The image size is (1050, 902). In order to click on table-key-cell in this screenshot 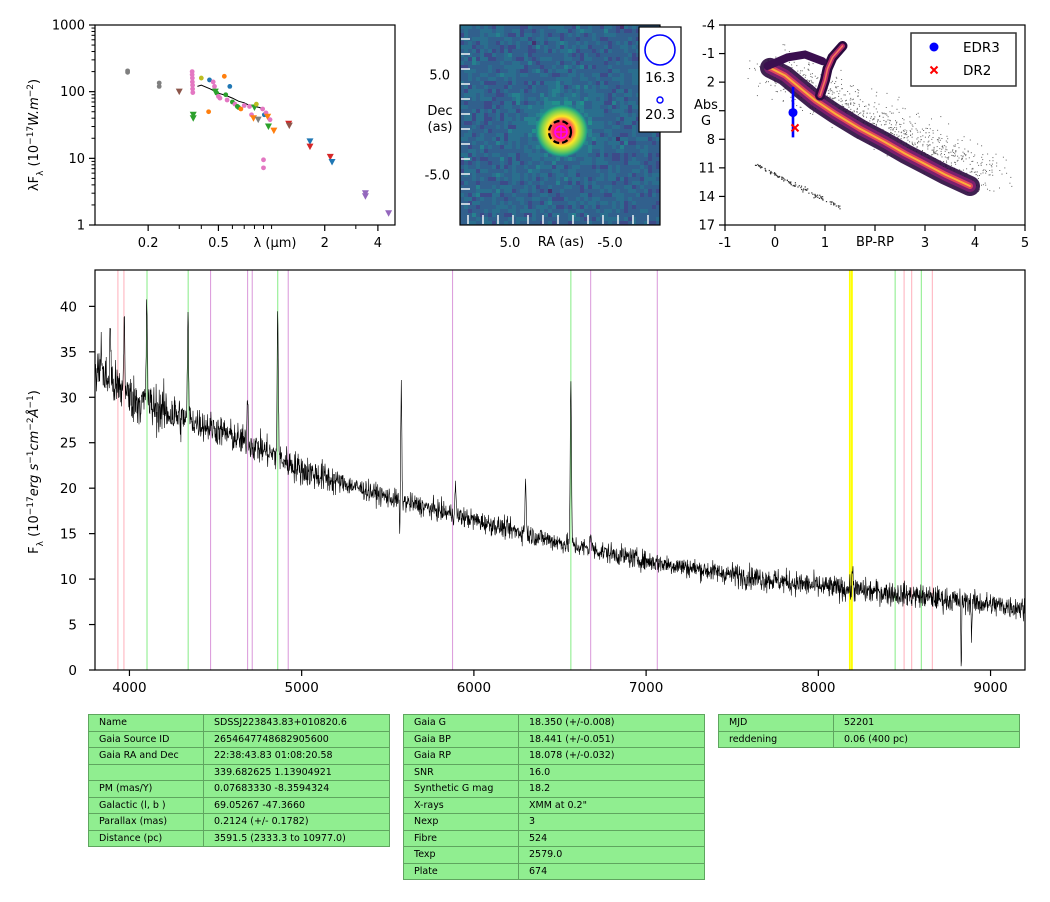, I will do `click(146, 772)`.